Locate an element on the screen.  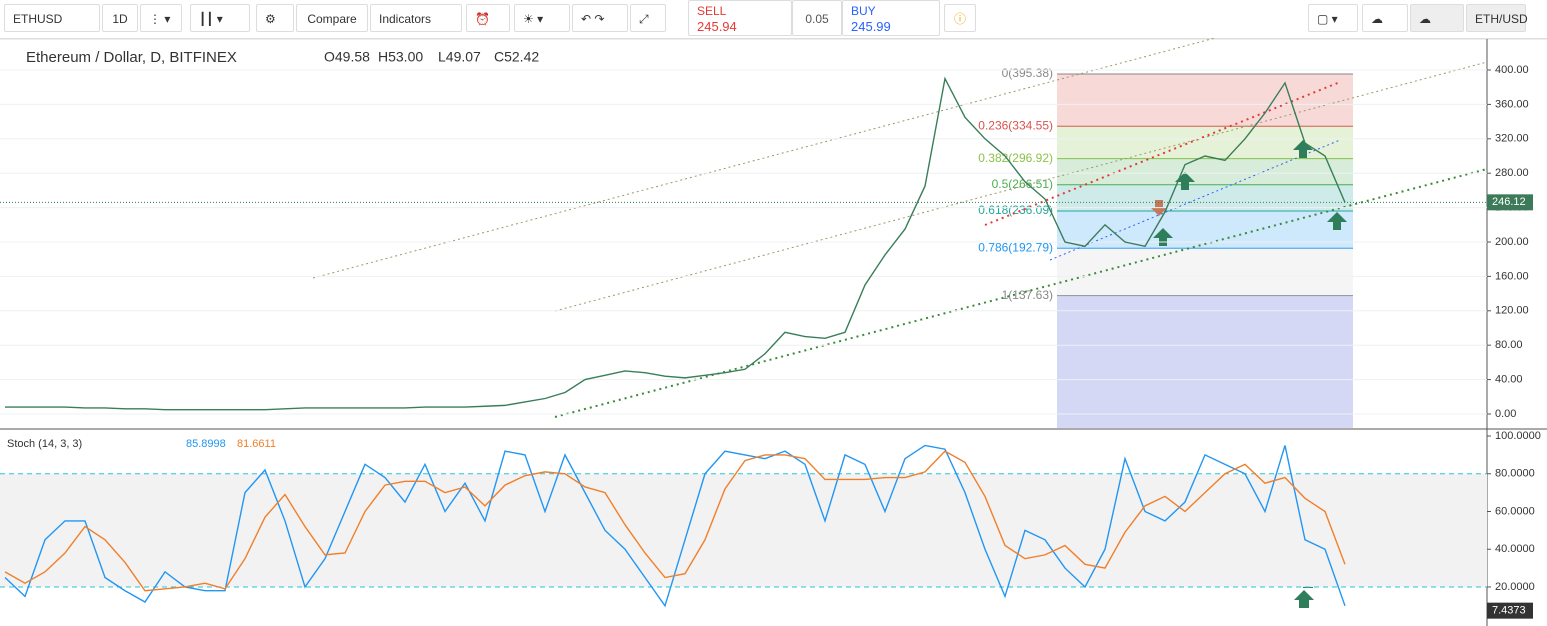
fib-label: 0.236(334.55) is located at coordinates (1015, 125).